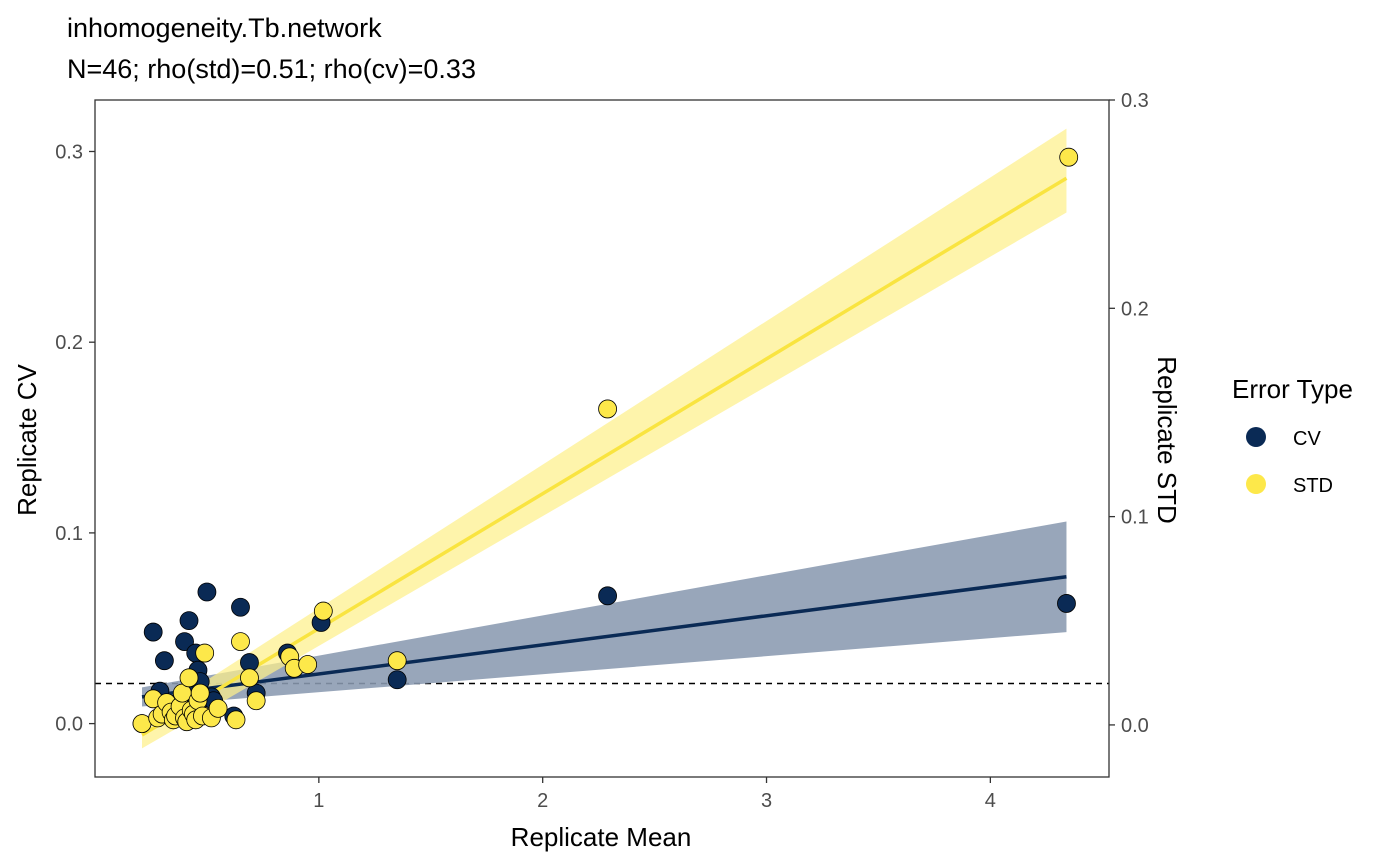  Describe the element at coordinates (1292, 435) in the screenshot. I see `legend: Error Type CV STD` at that location.